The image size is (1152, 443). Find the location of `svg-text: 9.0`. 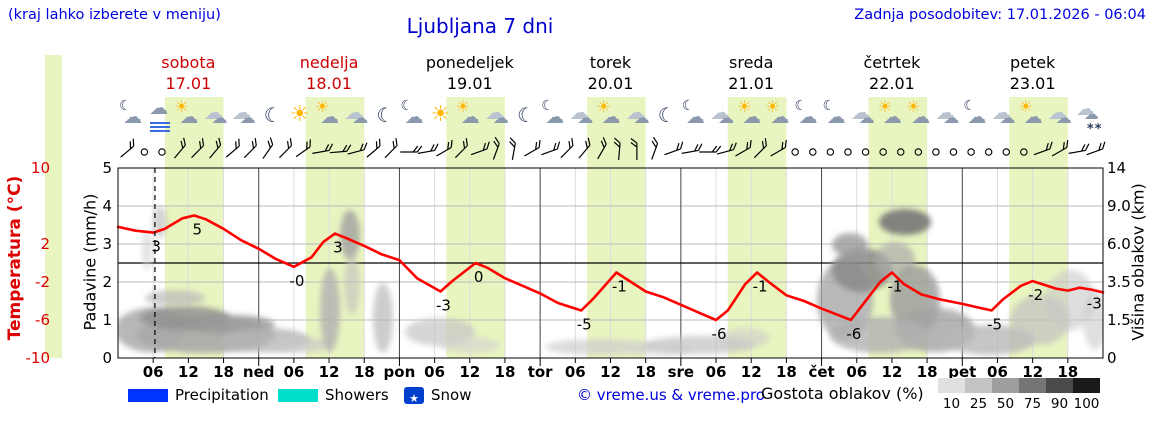

svg-text: 9.0 is located at coordinates (1119, 206).